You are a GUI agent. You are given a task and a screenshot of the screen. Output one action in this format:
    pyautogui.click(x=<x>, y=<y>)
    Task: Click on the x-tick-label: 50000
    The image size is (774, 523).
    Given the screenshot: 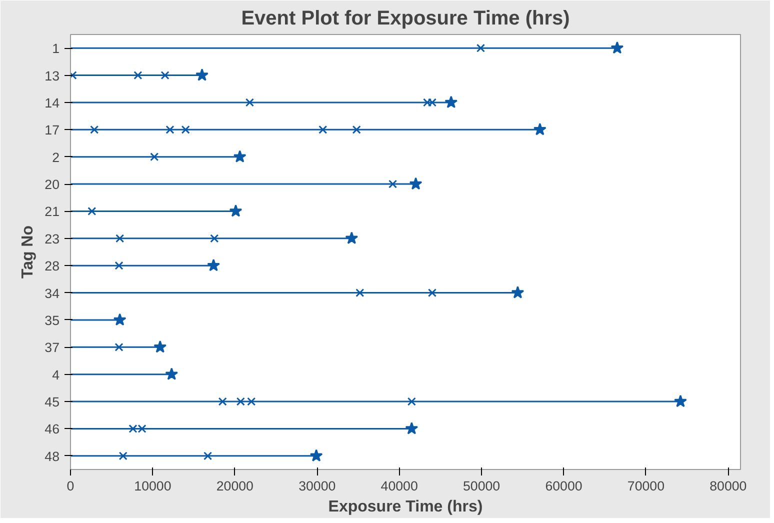 What is the action you would take?
    pyautogui.click(x=481, y=486)
    